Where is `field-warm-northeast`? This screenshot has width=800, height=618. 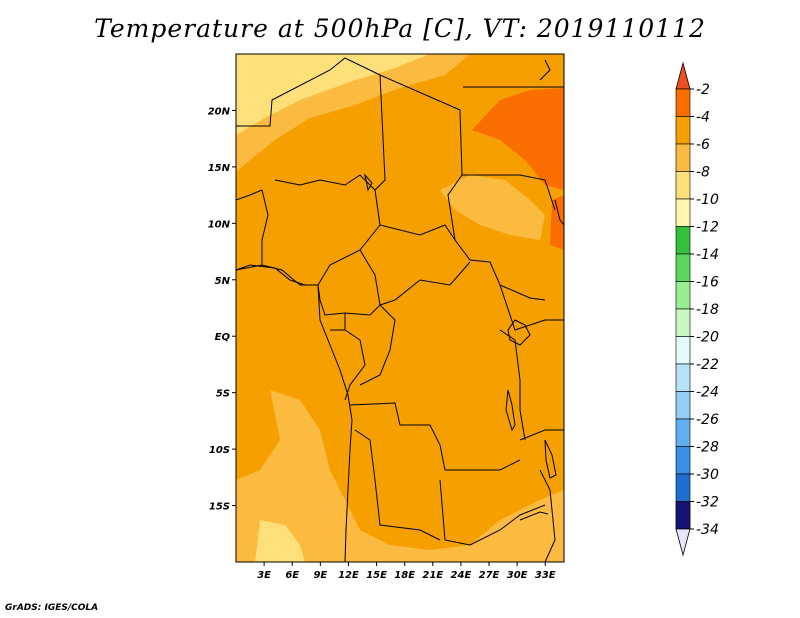 field-warm-northeast is located at coordinates (518, 139).